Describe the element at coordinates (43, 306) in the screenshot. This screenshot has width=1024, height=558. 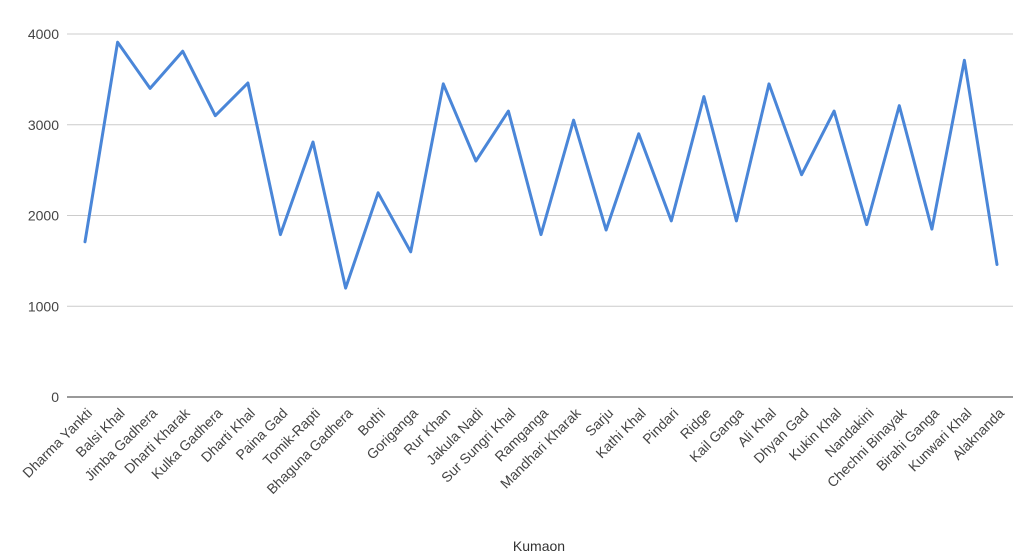
I see `y-tick-label: 1000` at that location.